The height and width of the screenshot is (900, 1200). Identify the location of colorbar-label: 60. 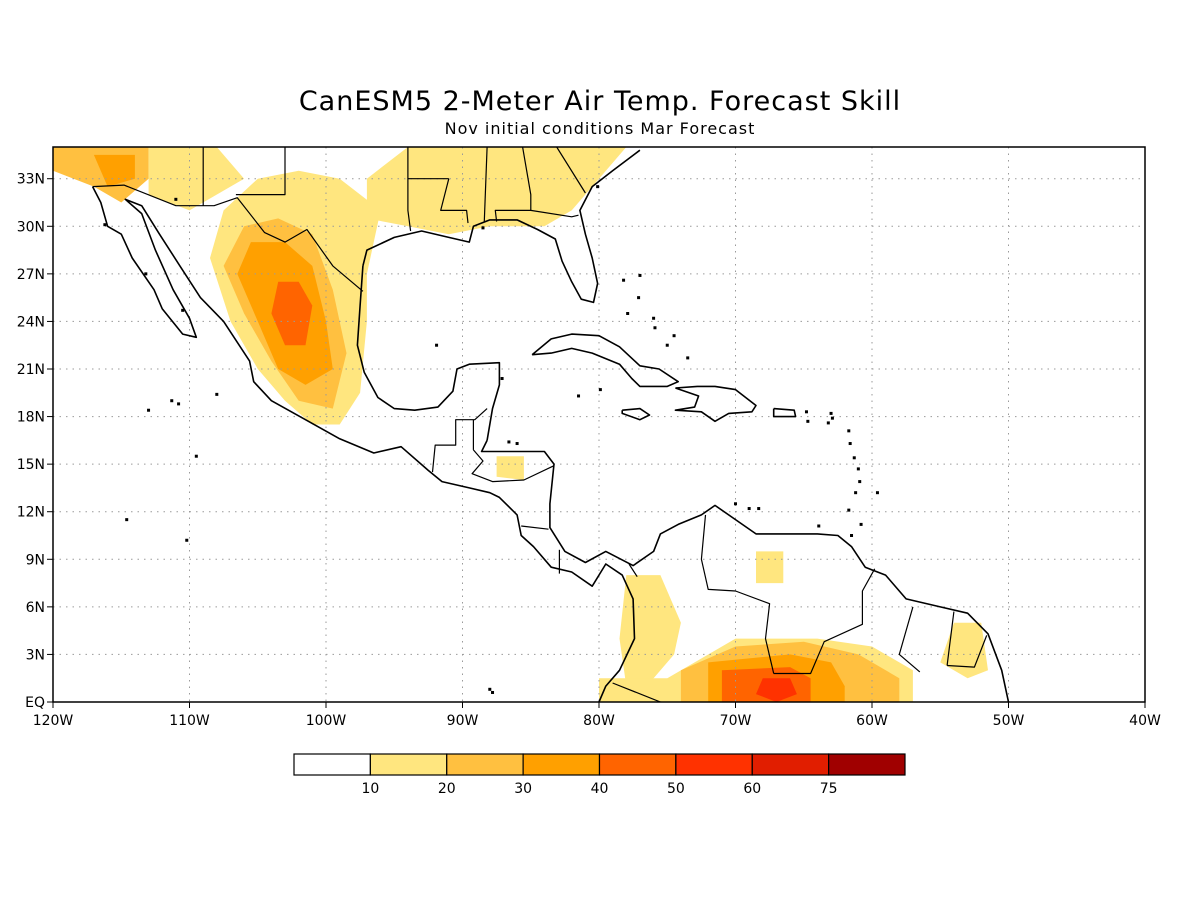
(752, 789).